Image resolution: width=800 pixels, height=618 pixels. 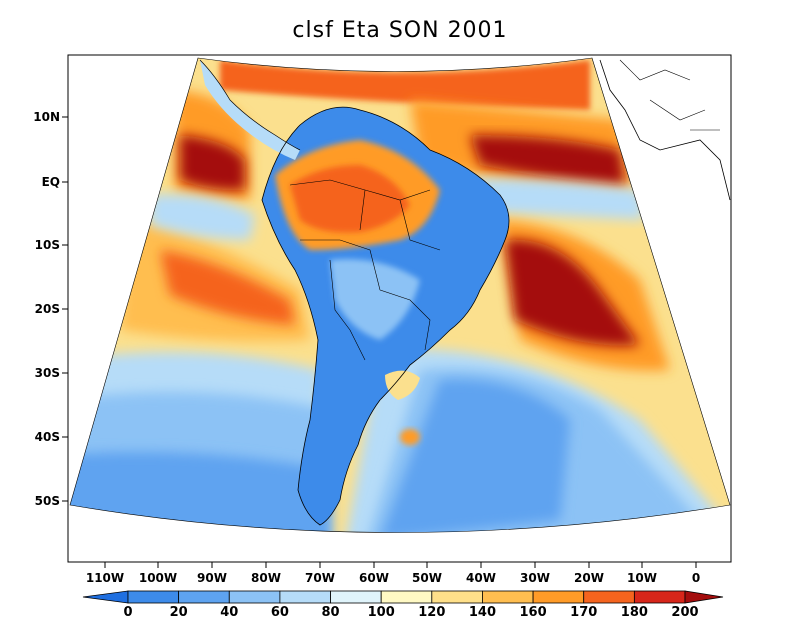 What do you see at coordinates (535, 578) in the screenshot?
I see `lon-label: 30W` at bounding box center [535, 578].